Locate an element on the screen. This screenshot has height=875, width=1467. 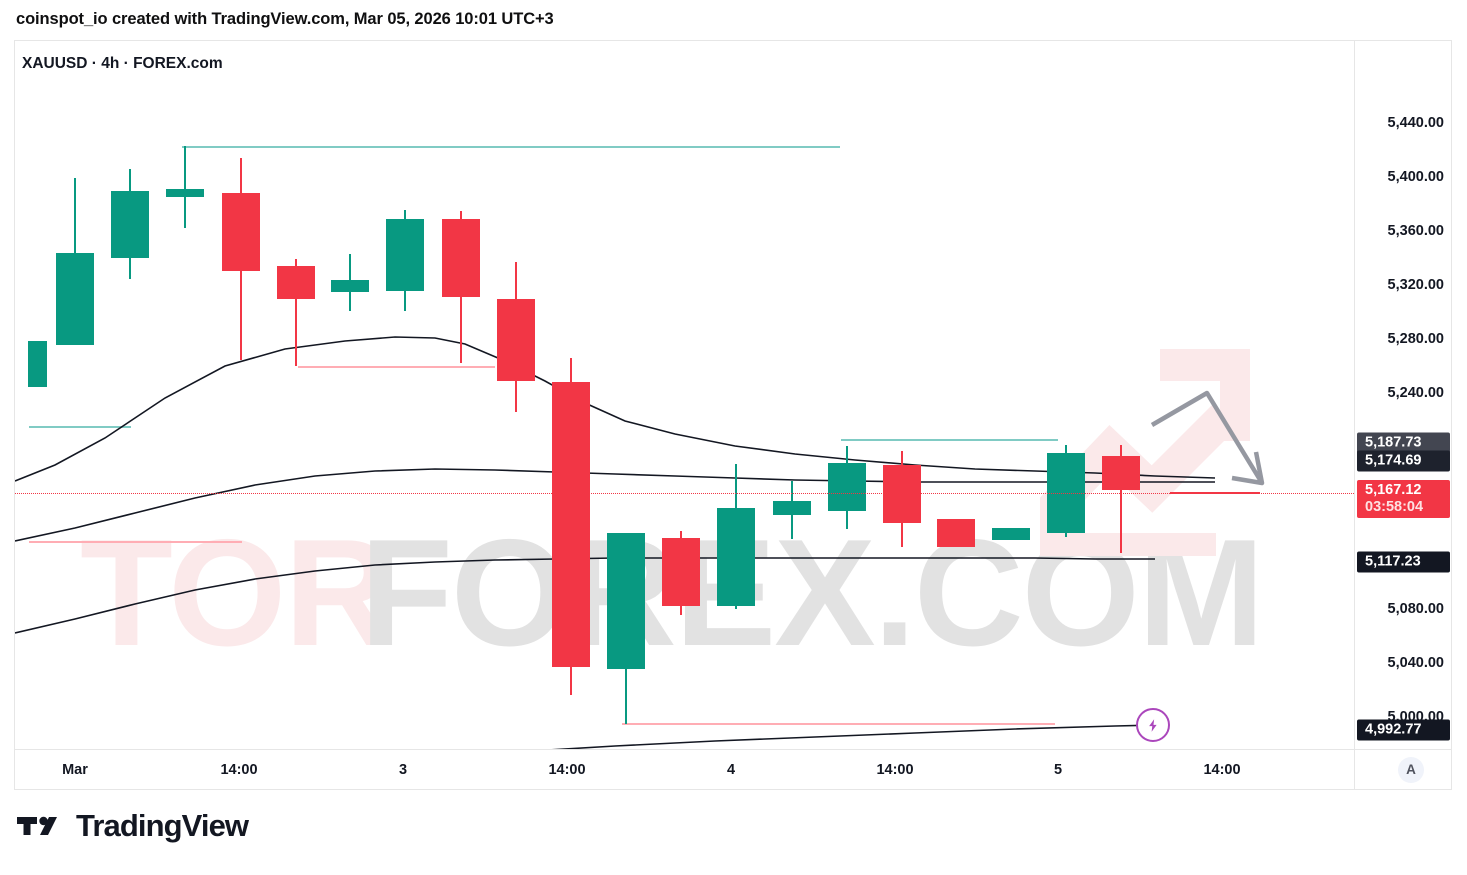
time-tick: Mar is located at coordinates (75, 769).